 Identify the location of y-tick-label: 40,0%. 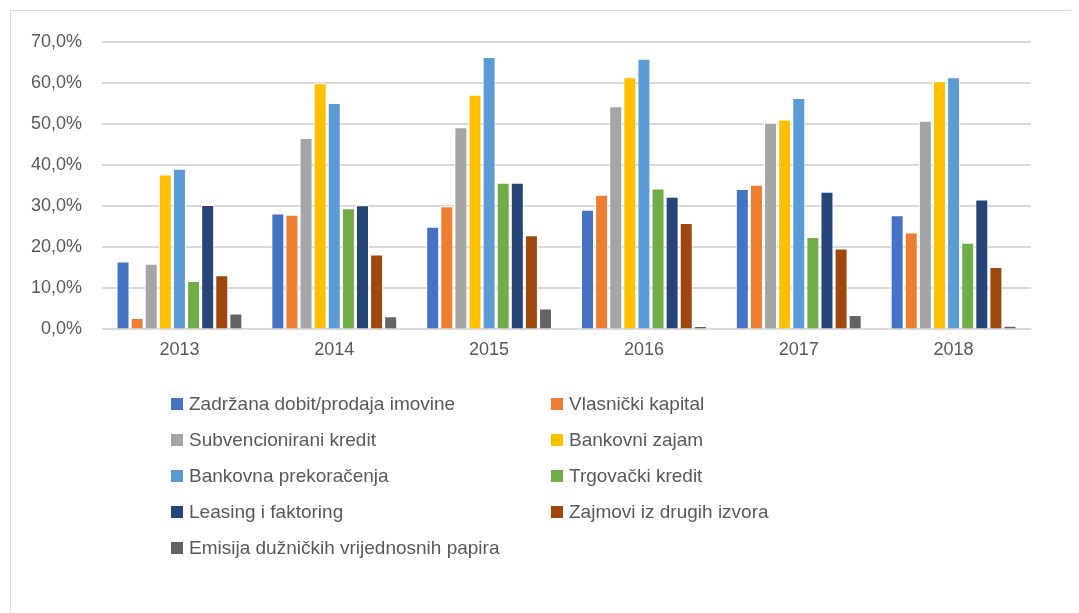
(56, 164).